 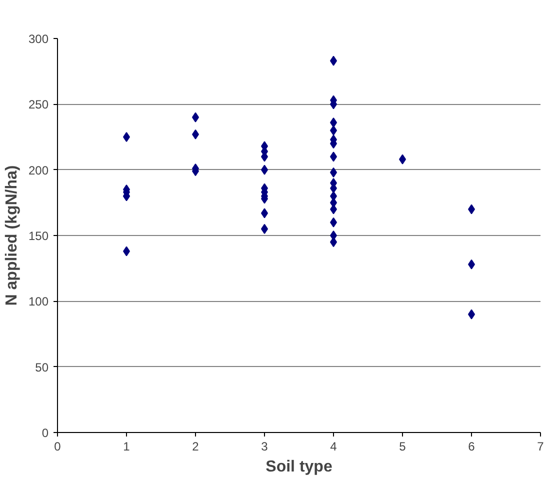 What do you see at coordinates (38, 105) in the screenshot?
I see `y-tick-label: 250` at bounding box center [38, 105].